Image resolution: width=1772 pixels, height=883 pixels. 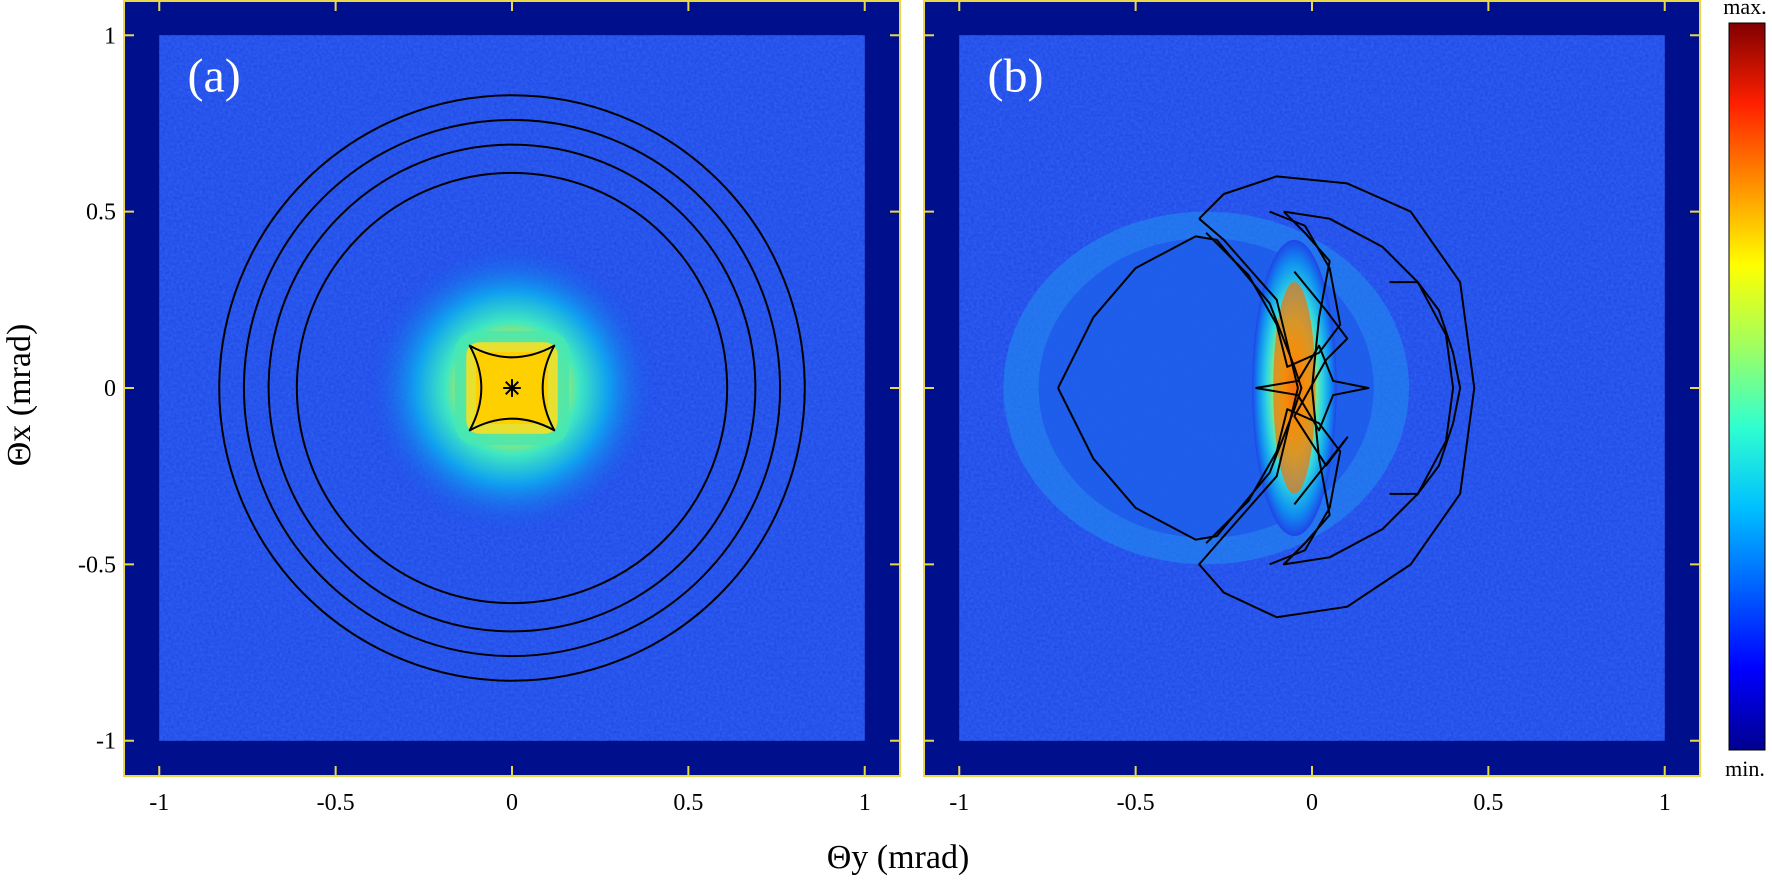 What do you see at coordinates (97, 565) in the screenshot?
I see `y-tick-label: -0.5` at bounding box center [97, 565].